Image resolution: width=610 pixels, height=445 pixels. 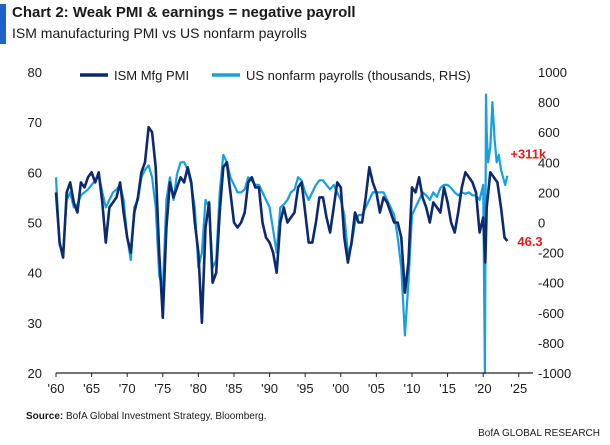 I want to click on title-accent-bar, so click(x=3, y=24).